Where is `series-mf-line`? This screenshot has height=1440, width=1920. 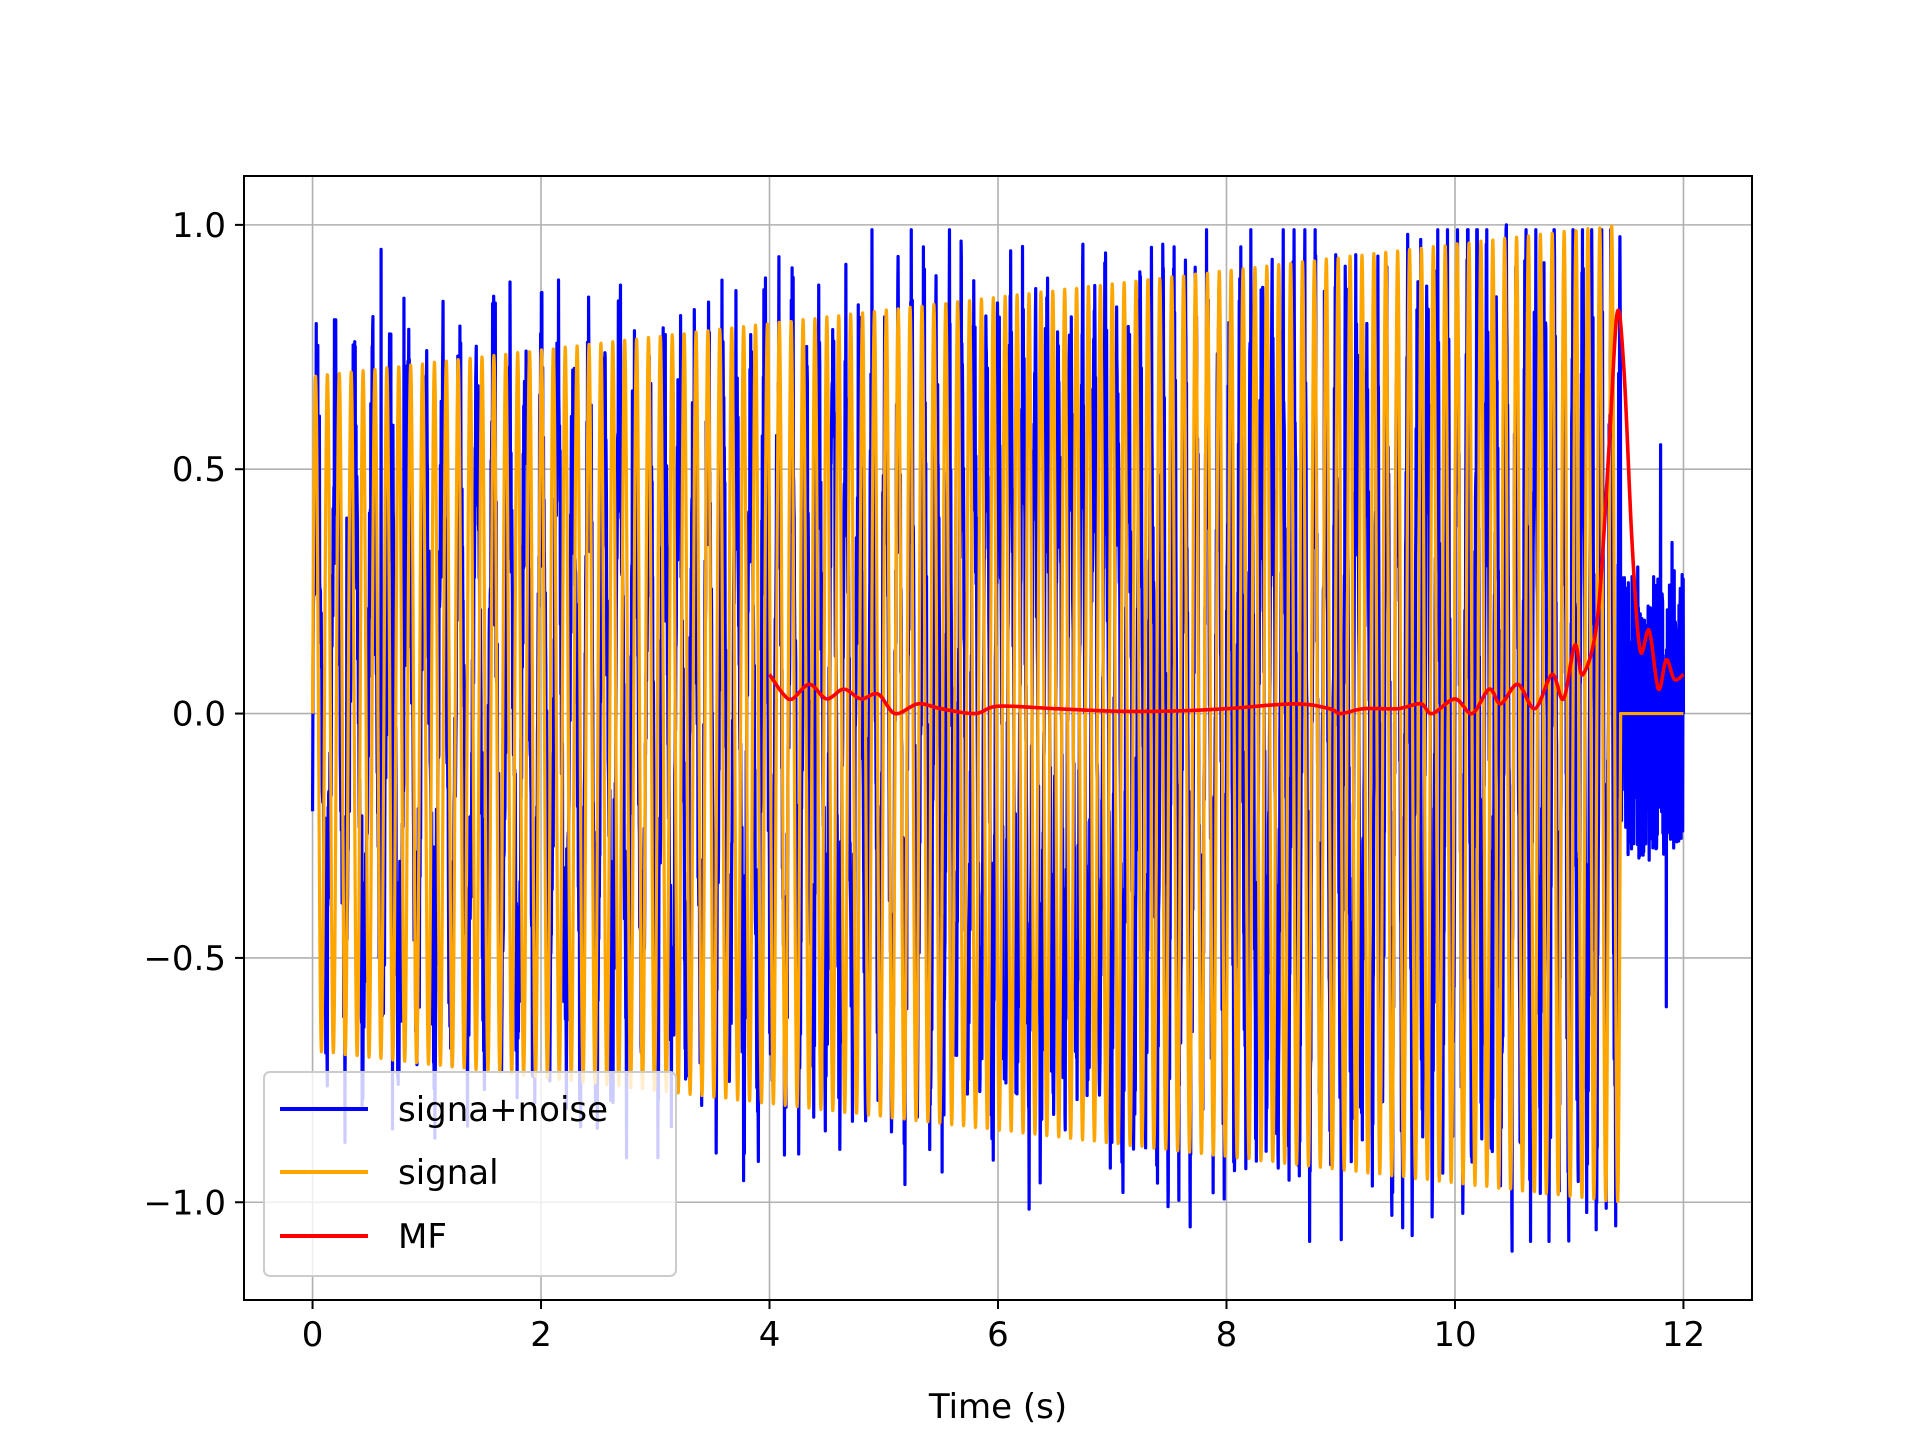
series-mf-line is located at coordinates (1226, 512).